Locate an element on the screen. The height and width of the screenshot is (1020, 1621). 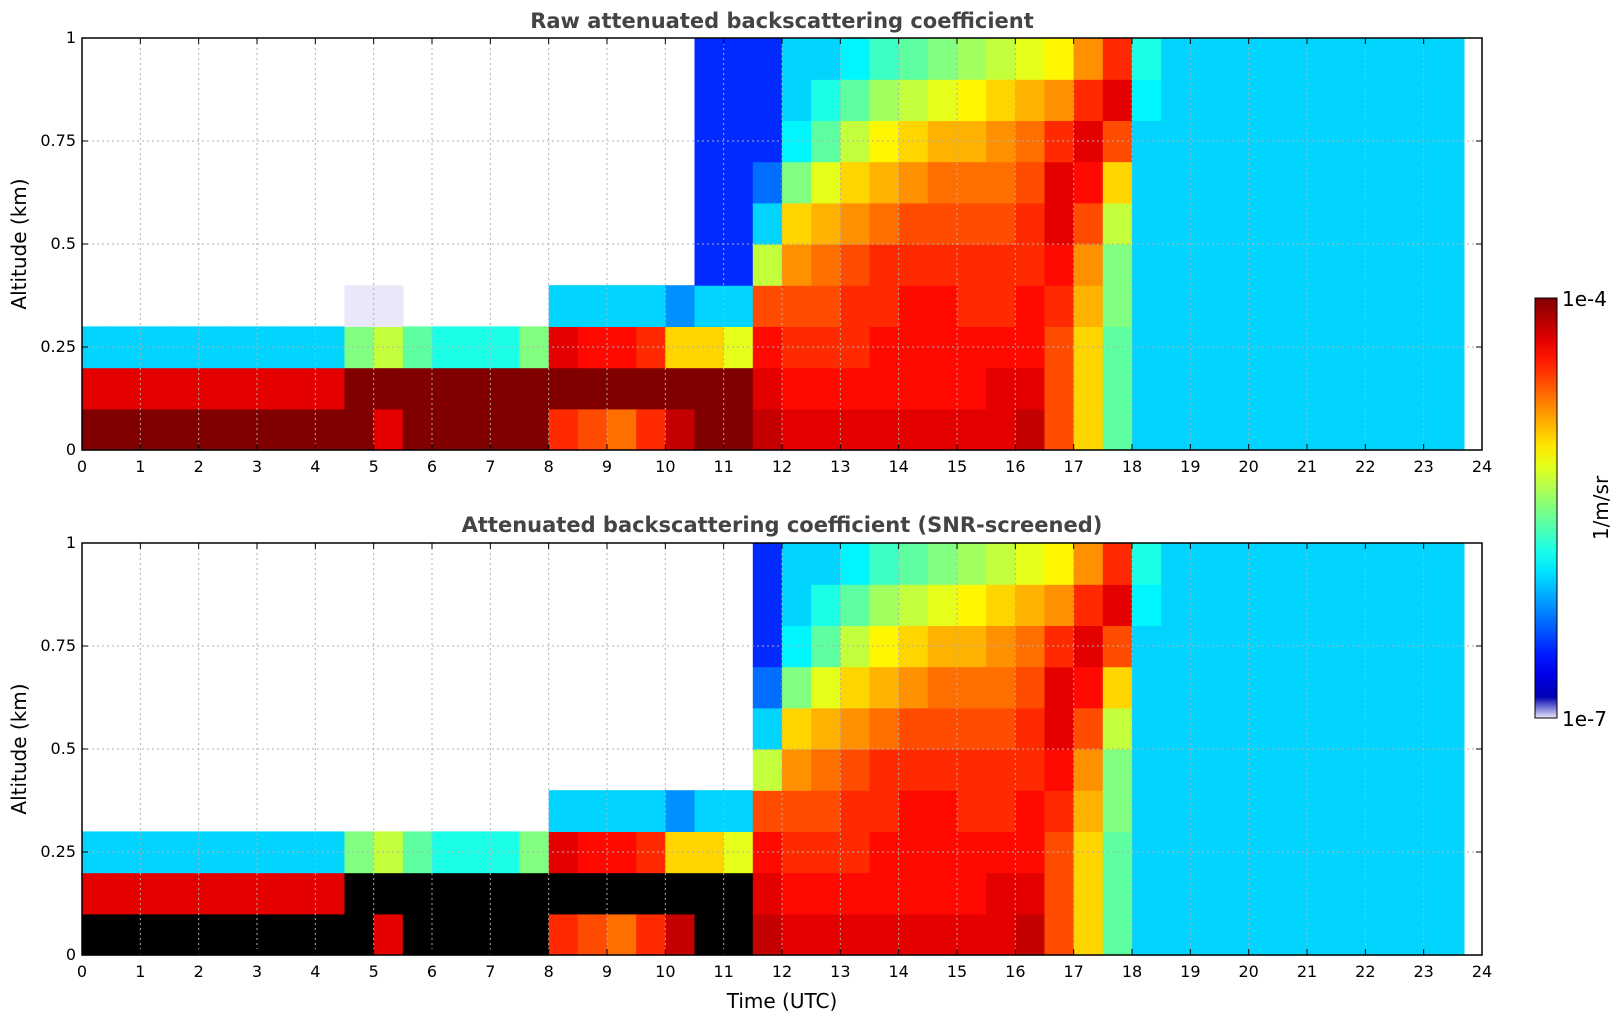
colorbar-unit-label: 1/m/sr is located at coordinates (1601, 507).